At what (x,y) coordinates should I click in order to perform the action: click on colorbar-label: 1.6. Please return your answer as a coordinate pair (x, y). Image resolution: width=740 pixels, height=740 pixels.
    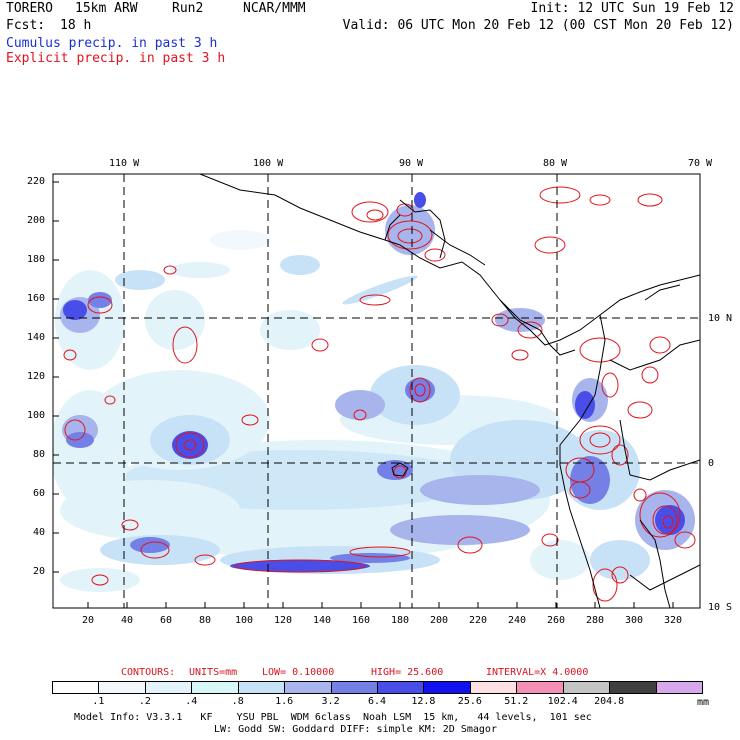
    Looking at the image, I should click on (284, 701).